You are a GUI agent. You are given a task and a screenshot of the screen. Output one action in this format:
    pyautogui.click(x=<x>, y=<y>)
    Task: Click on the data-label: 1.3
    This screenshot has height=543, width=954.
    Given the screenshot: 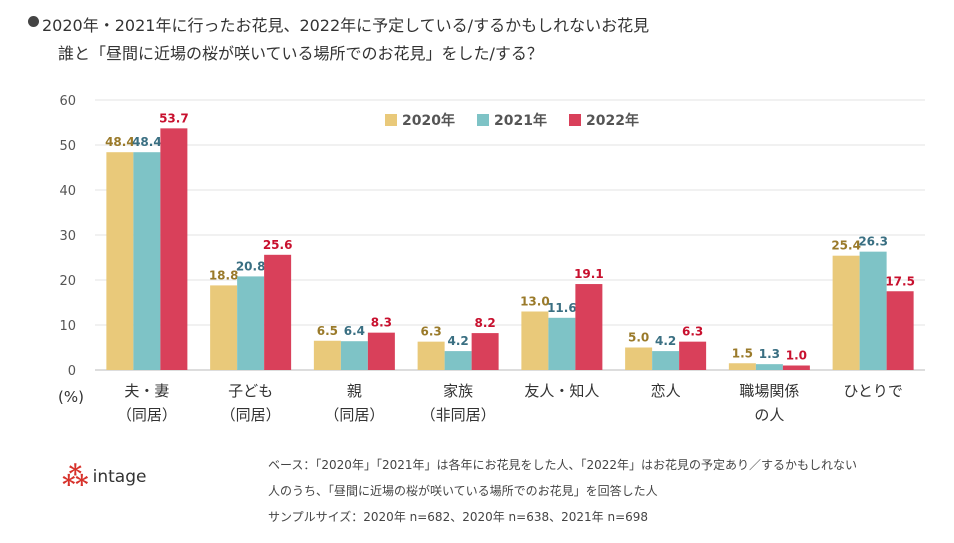 What is the action you would take?
    pyautogui.click(x=769, y=354)
    